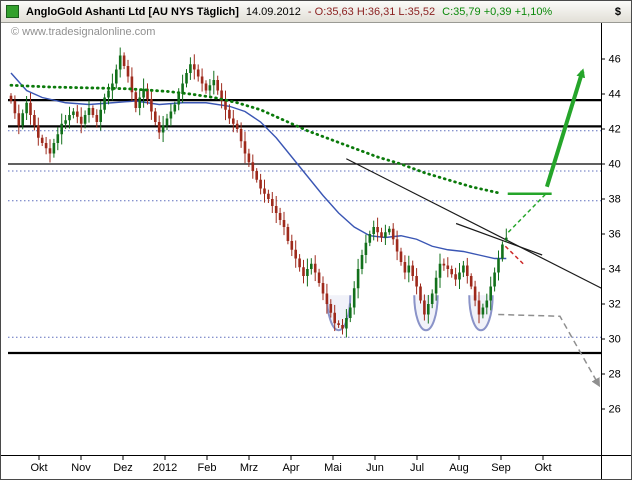  I want to click on x-tick-label: Mrz, so click(249, 468).